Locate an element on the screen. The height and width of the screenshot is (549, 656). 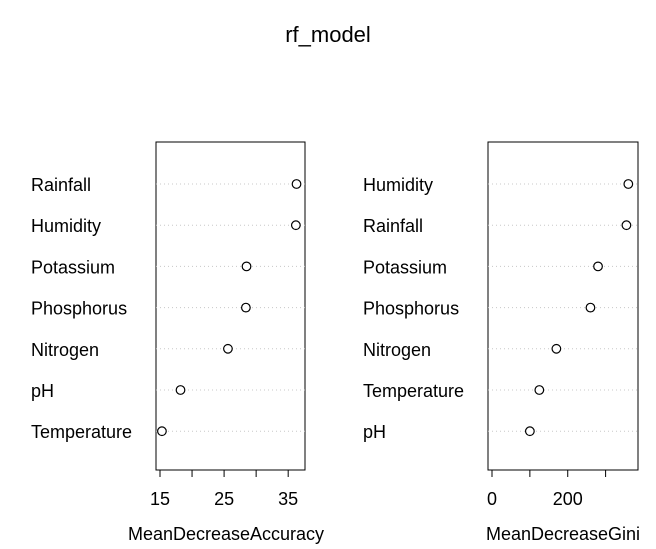
gini-category-label: Nitrogen is located at coordinates (397, 350).